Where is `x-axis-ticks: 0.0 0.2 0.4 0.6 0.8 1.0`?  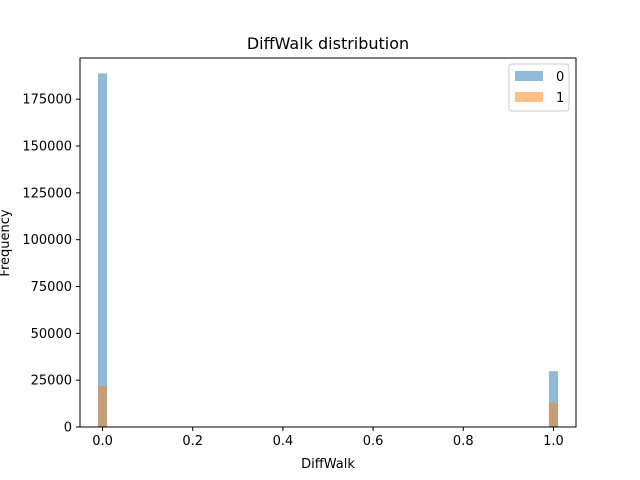 x-axis-ticks: 0.0 0.2 0.4 0.6 0.8 1.0 is located at coordinates (328, 438).